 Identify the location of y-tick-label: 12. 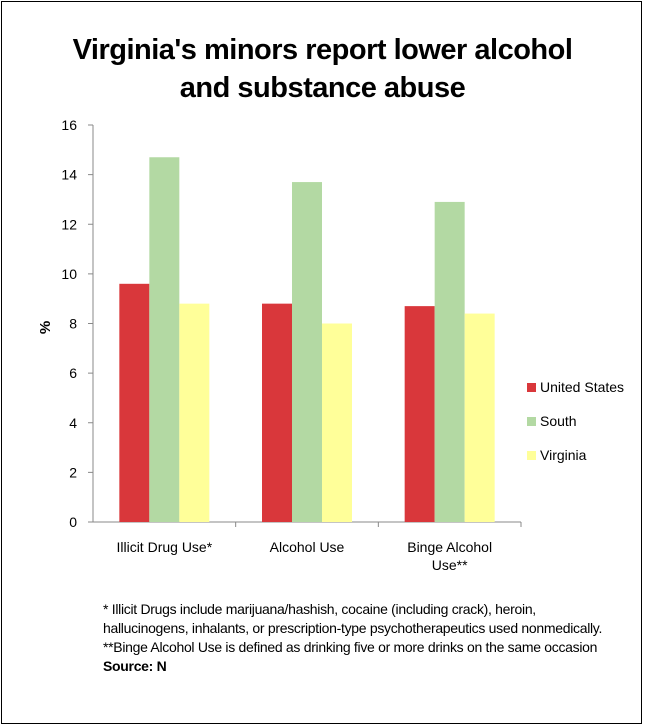
(69, 224).